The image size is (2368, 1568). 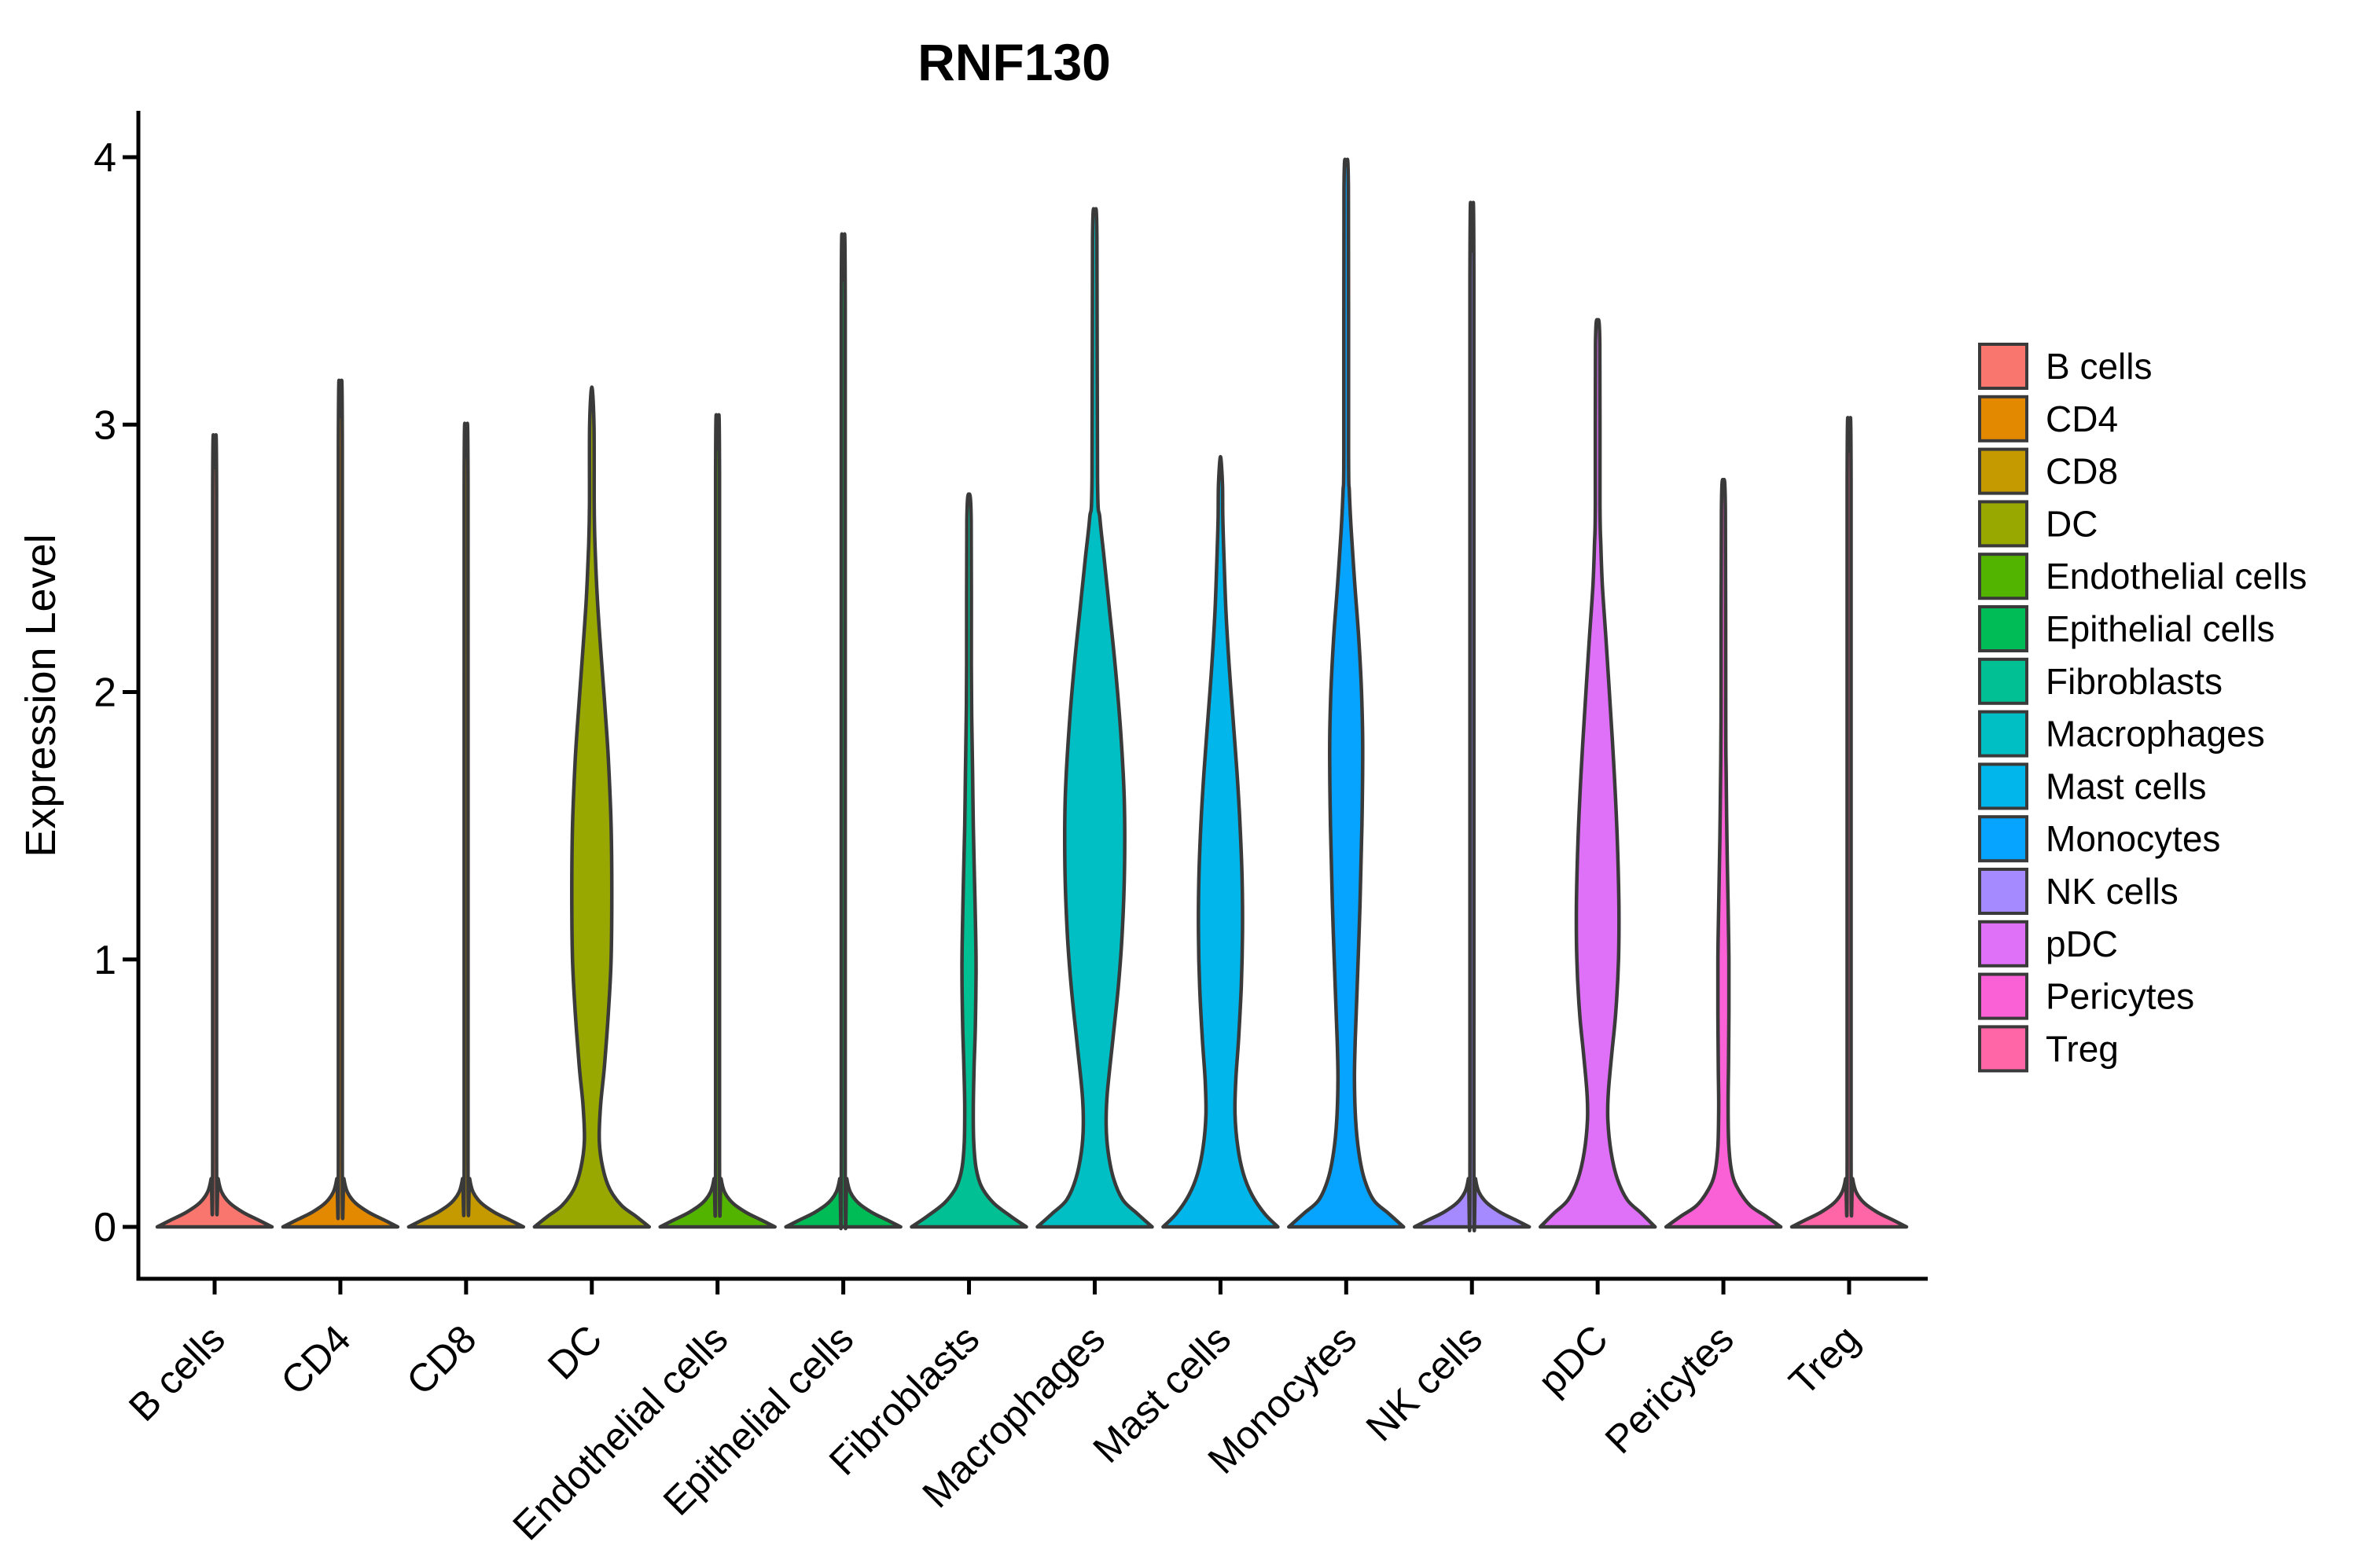 What do you see at coordinates (176, 1373) in the screenshot?
I see `x-tick-label-b-cells: B cells` at bounding box center [176, 1373].